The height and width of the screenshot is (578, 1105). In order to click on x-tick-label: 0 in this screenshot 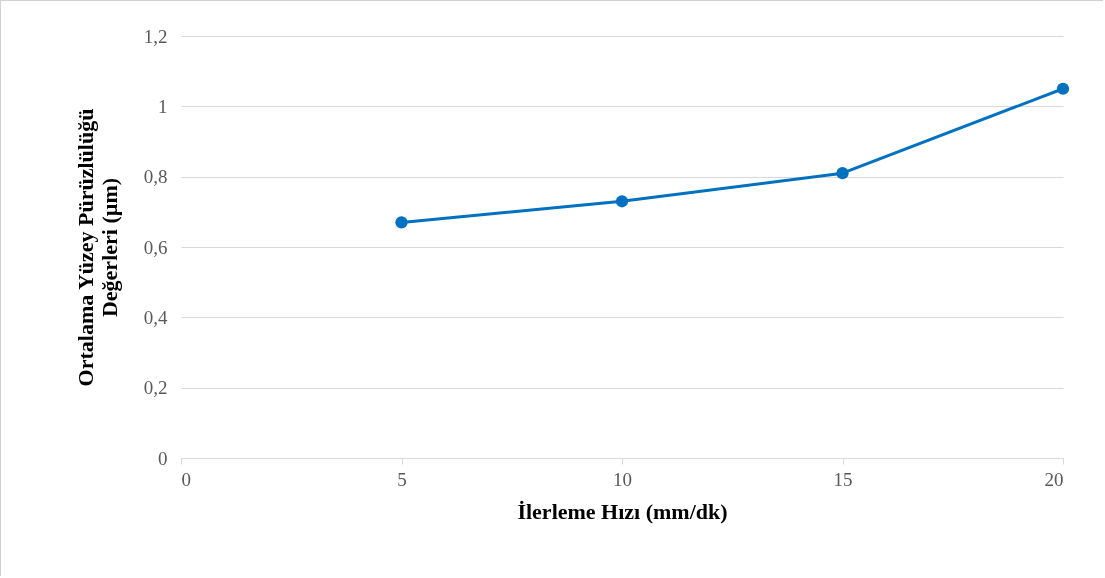, I will do `click(186, 479)`.